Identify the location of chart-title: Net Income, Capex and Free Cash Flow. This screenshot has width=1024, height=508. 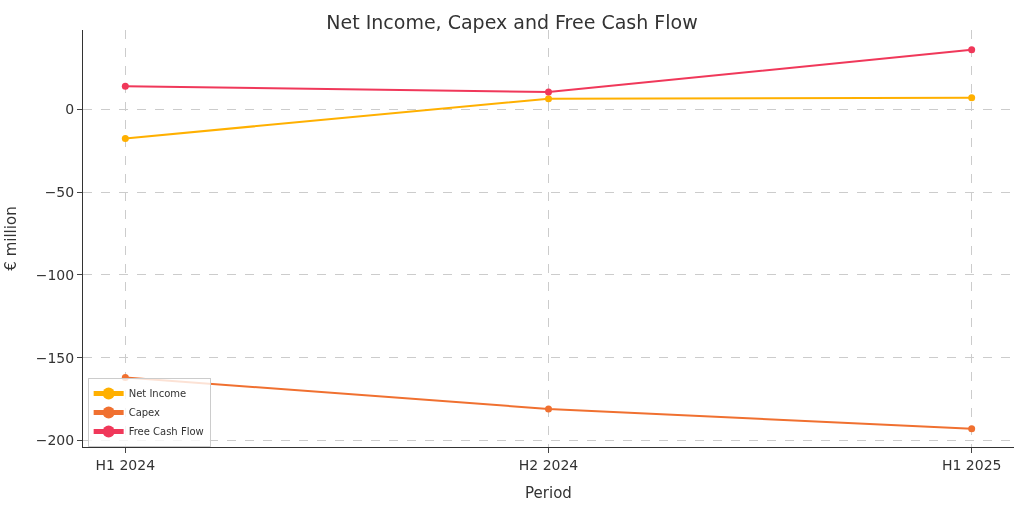
(512, 21).